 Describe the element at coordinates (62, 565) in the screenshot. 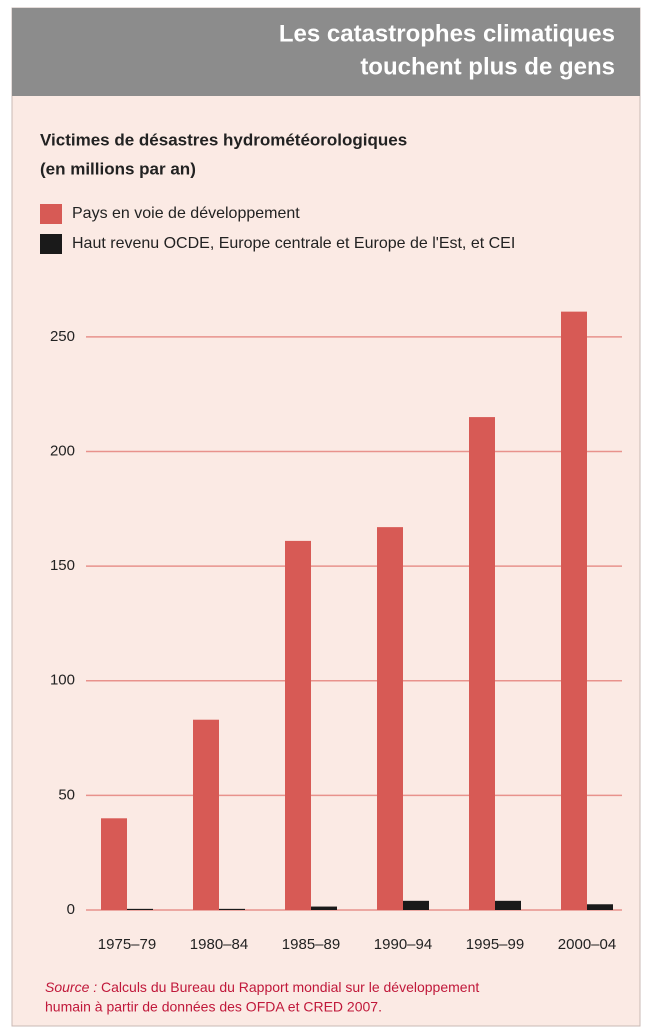

I see `y-tick-label: 150` at that location.